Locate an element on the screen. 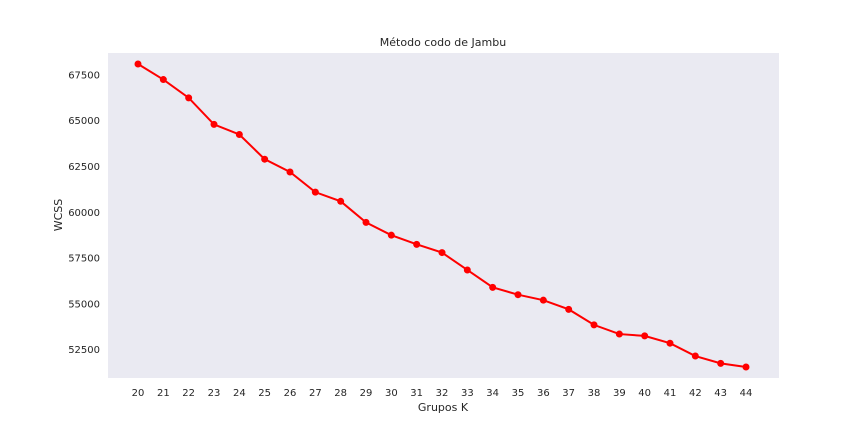  x-tick-label: 39 is located at coordinates (619, 393).